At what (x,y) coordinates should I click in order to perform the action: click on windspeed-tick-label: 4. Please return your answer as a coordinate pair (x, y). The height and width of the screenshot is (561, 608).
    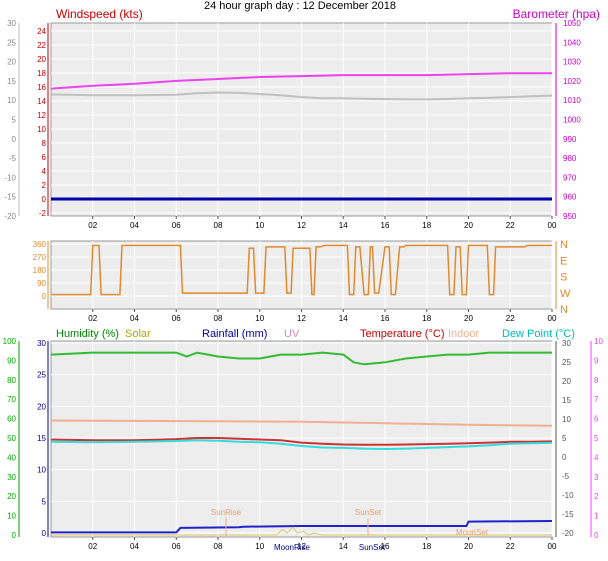
    Looking at the image, I should click on (44, 171).